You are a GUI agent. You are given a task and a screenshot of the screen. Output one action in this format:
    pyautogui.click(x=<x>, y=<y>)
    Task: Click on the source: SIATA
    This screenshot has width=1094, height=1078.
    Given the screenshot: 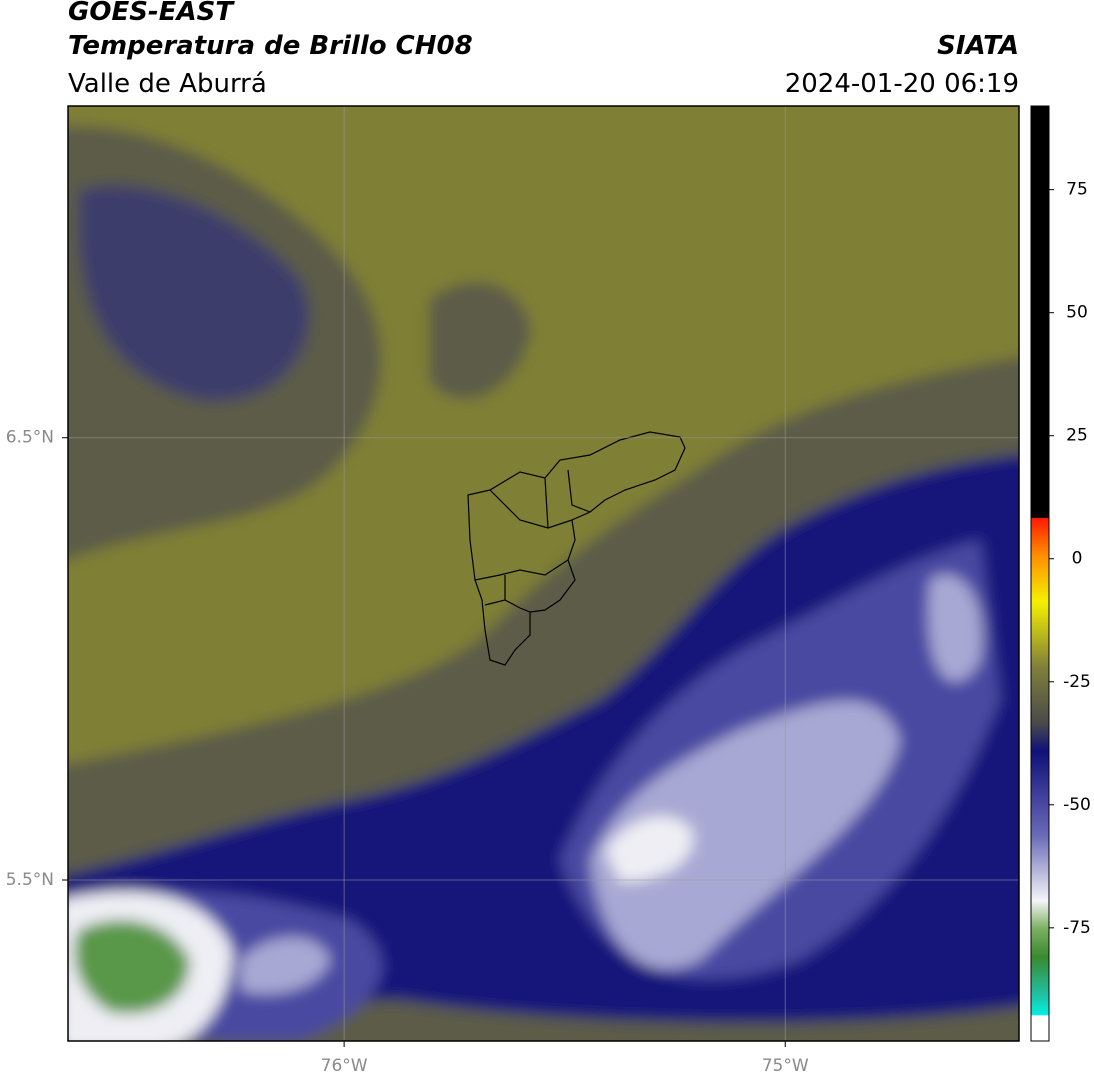 What is the action you would take?
    pyautogui.click(x=978, y=46)
    